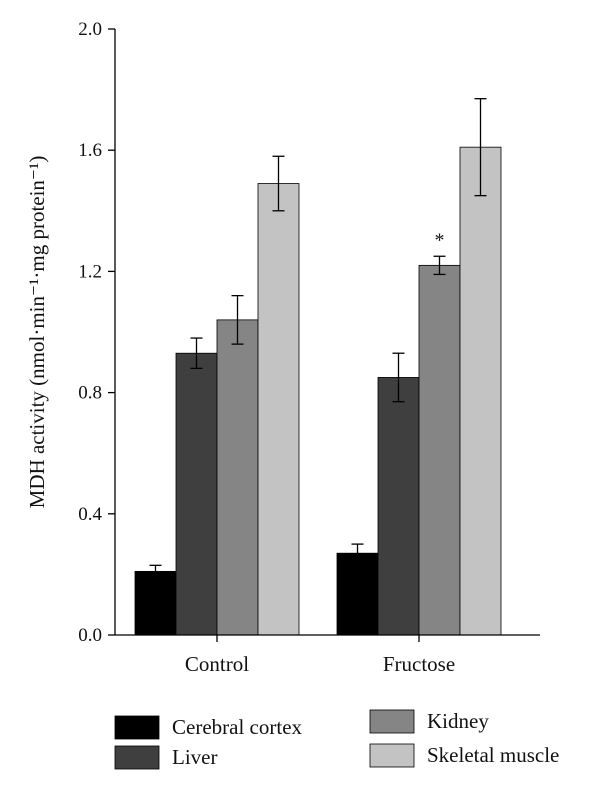 This screenshot has height=789, width=600. What do you see at coordinates (237, 727) in the screenshot?
I see `legend-label-cerebral-cortex: Cerebral cortex` at bounding box center [237, 727].